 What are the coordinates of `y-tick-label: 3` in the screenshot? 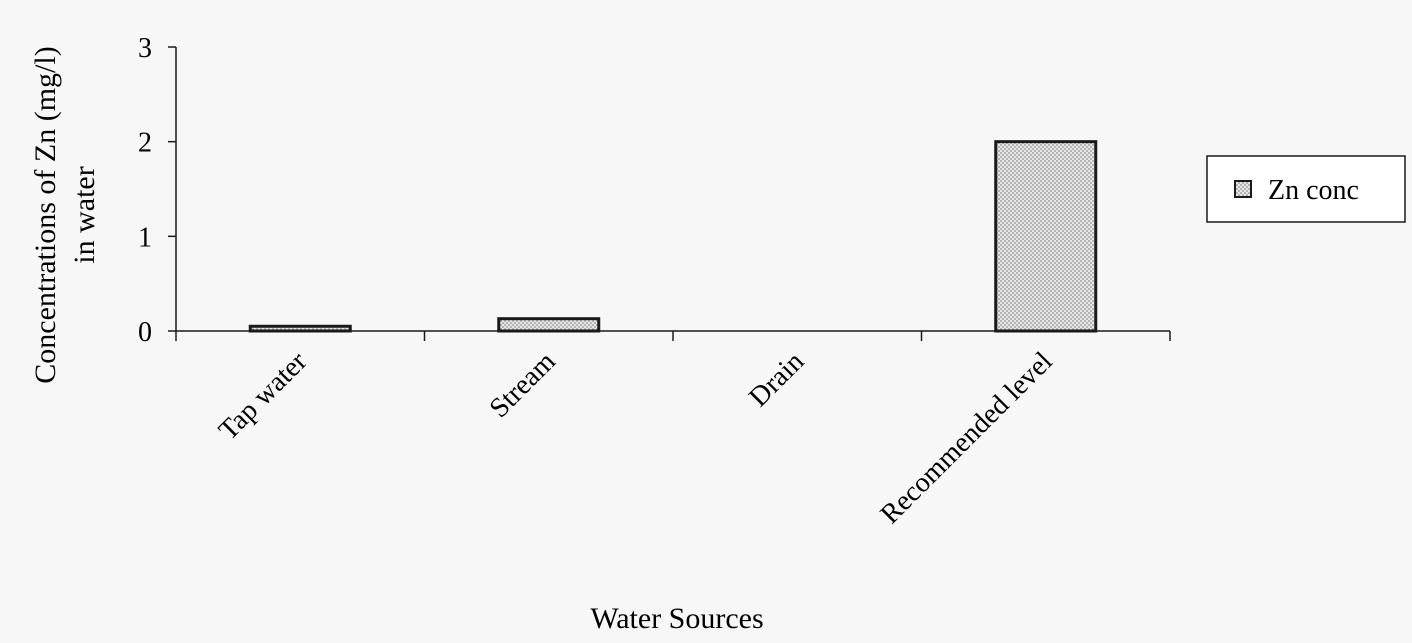 It's located at (145, 48).